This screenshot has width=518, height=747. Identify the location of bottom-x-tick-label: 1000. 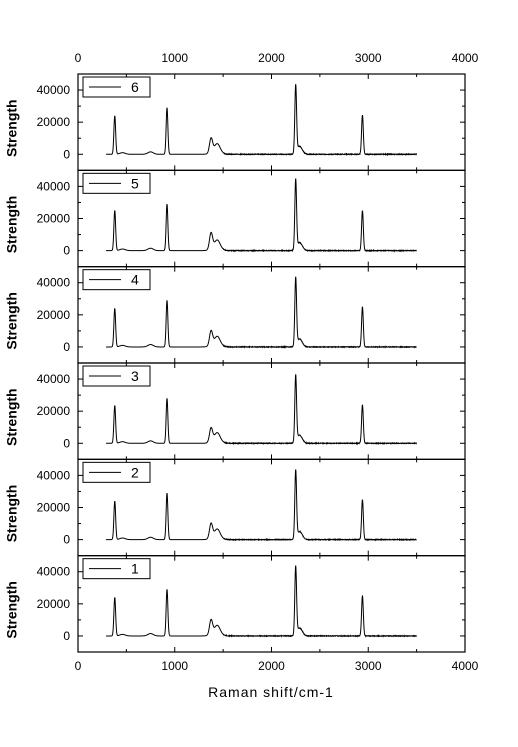
(174, 666).